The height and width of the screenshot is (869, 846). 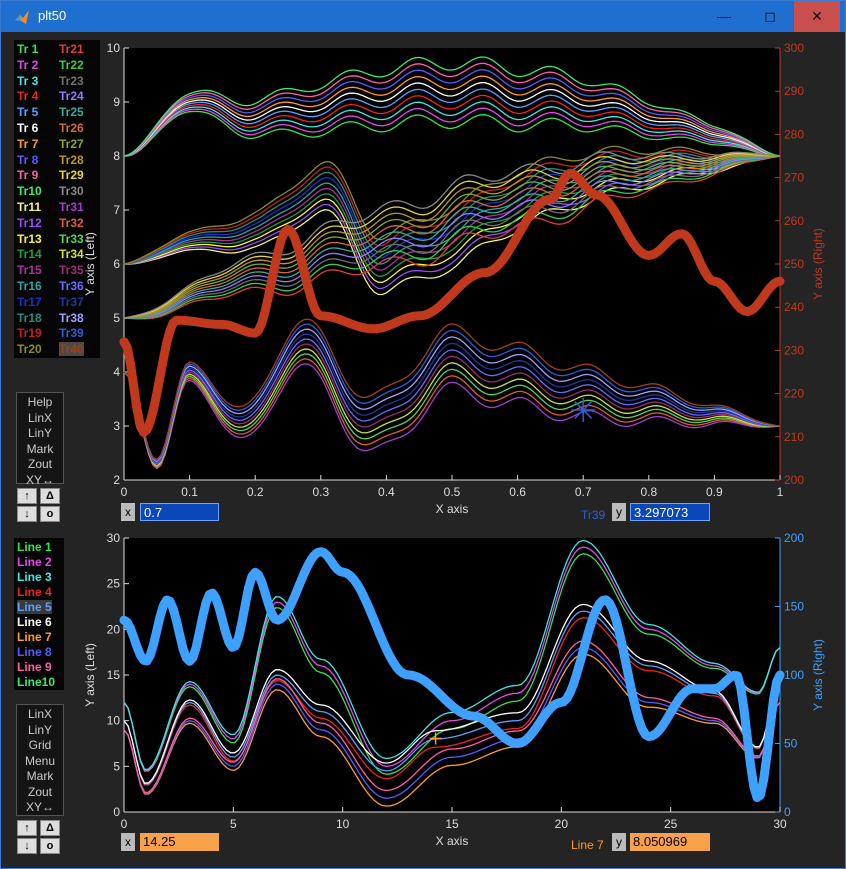 What do you see at coordinates (50, 828) in the screenshot?
I see `bottom-delta-button: Δ` at bounding box center [50, 828].